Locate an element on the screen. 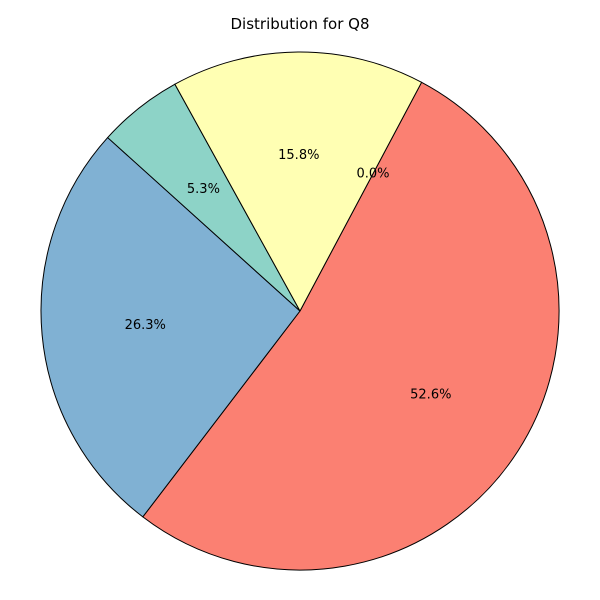 Image resolution: width=600 pixels, height=600 pixels. pie-slice-label-15-8: 15.8% is located at coordinates (298, 155).